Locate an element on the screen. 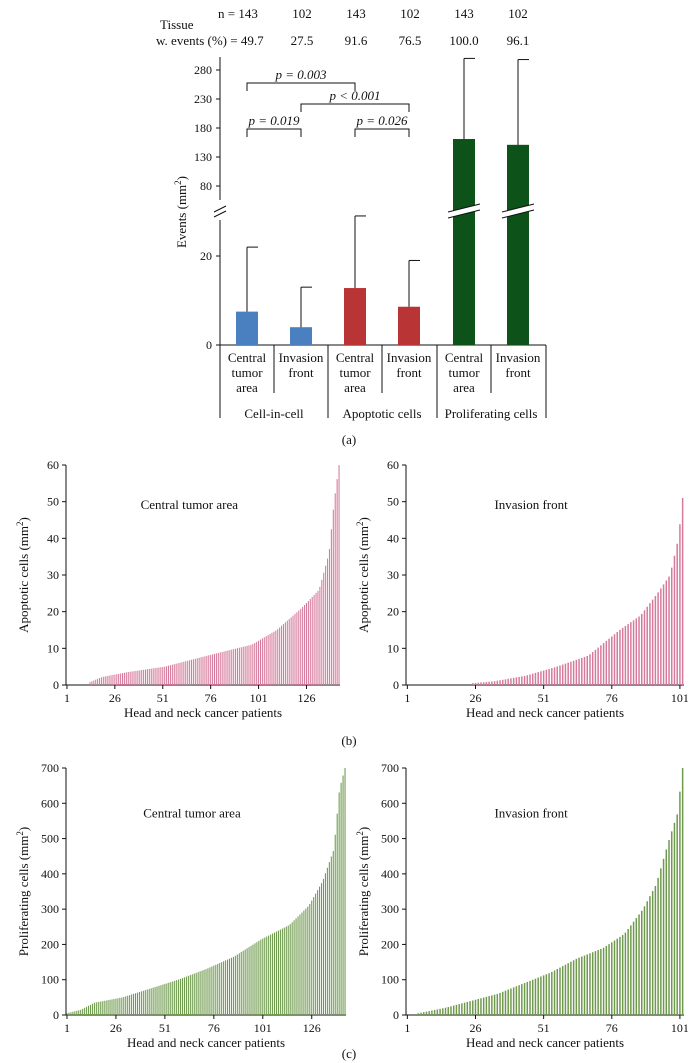 The image size is (698, 1063). p-bracket is located at coordinates (355, 107).